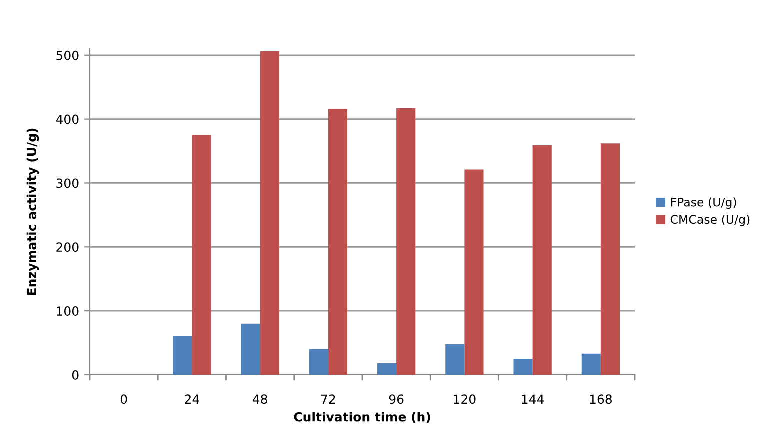  Describe the element at coordinates (533, 399) in the screenshot. I see `x-tick-label: 144` at that location.